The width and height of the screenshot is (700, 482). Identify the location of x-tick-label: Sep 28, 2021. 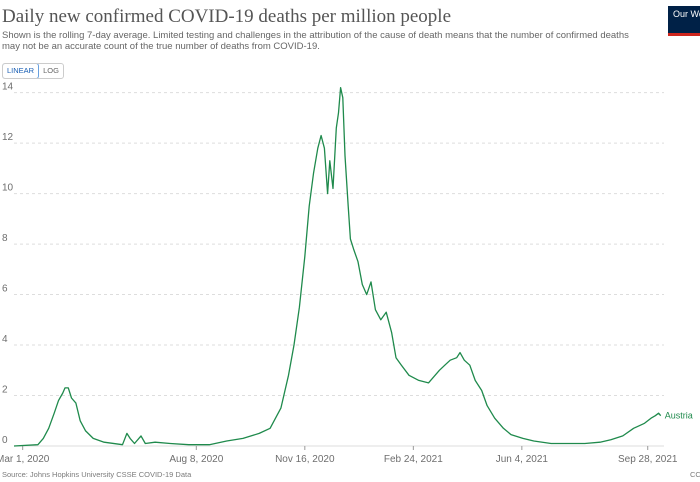
(648, 459).